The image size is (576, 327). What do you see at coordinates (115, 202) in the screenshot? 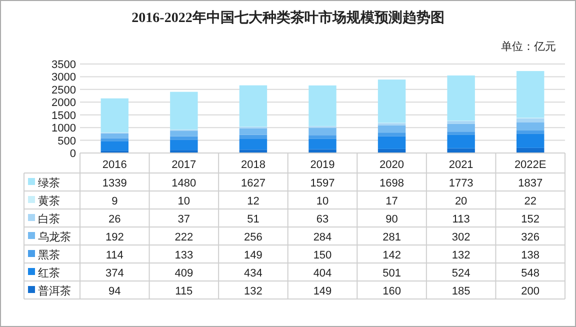
I see `data-label: 9` at bounding box center [115, 202].